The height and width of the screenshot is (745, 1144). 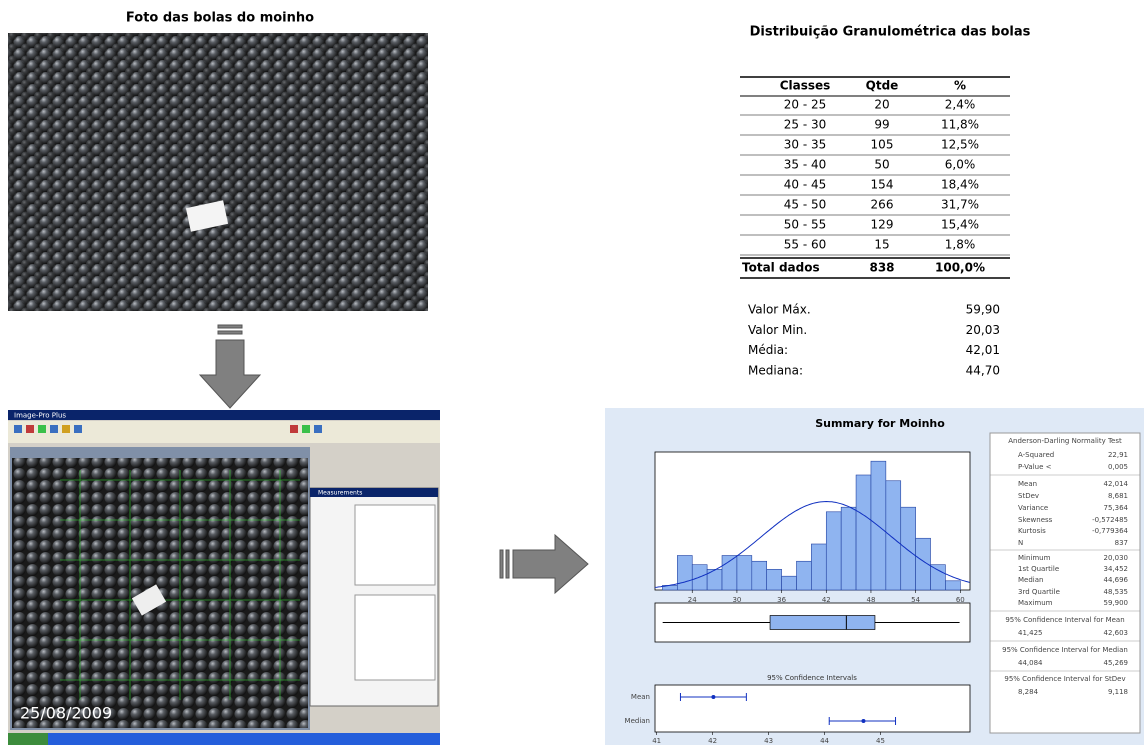 What do you see at coordinates (882, 145) in the screenshot?
I see `table-cell: 105` at bounding box center [882, 145].